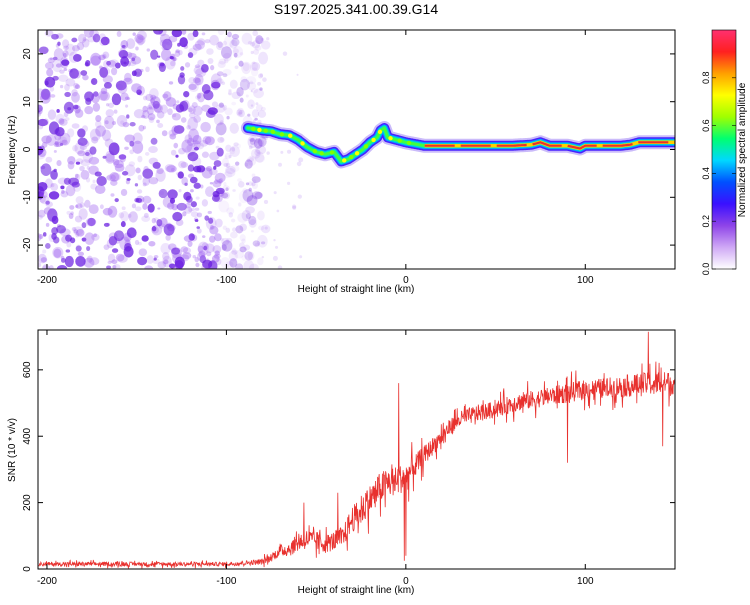  Describe the element at coordinates (356, 590) in the screenshot. I see `snr-x-label: Height of straight line (km)` at that location.